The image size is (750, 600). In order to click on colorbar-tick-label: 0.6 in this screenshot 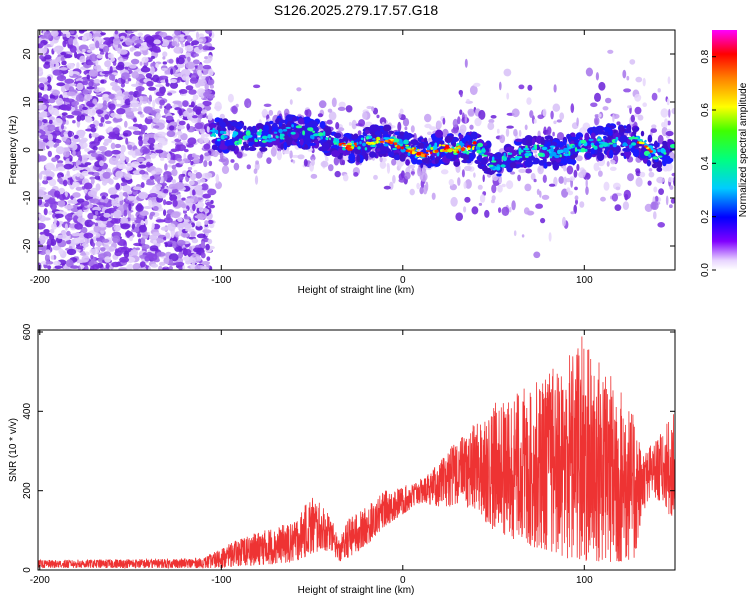, I will do `click(705, 110)`.